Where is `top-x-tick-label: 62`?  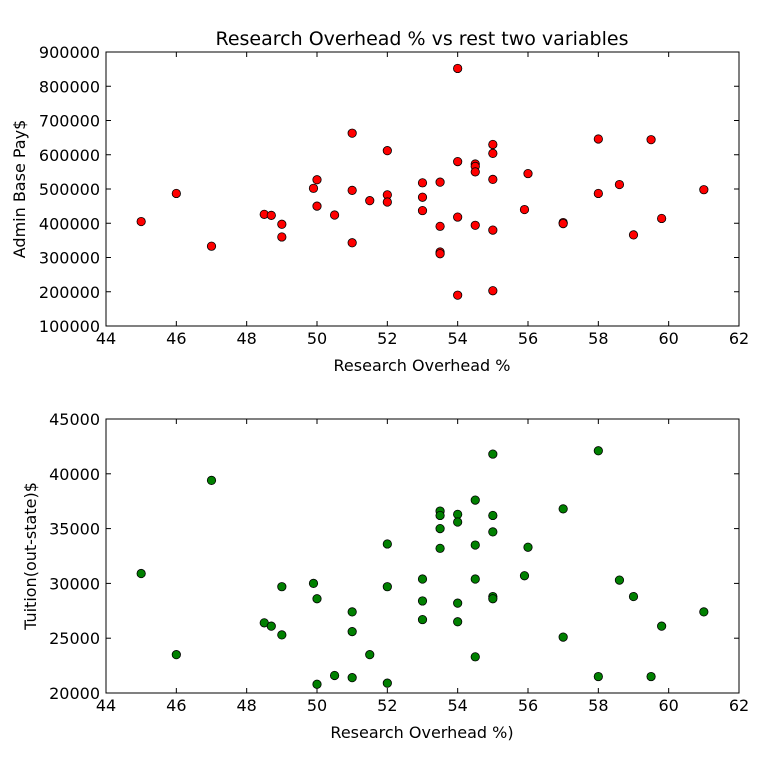
top-x-tick-label: 62 is located at coordinates (739, 338).